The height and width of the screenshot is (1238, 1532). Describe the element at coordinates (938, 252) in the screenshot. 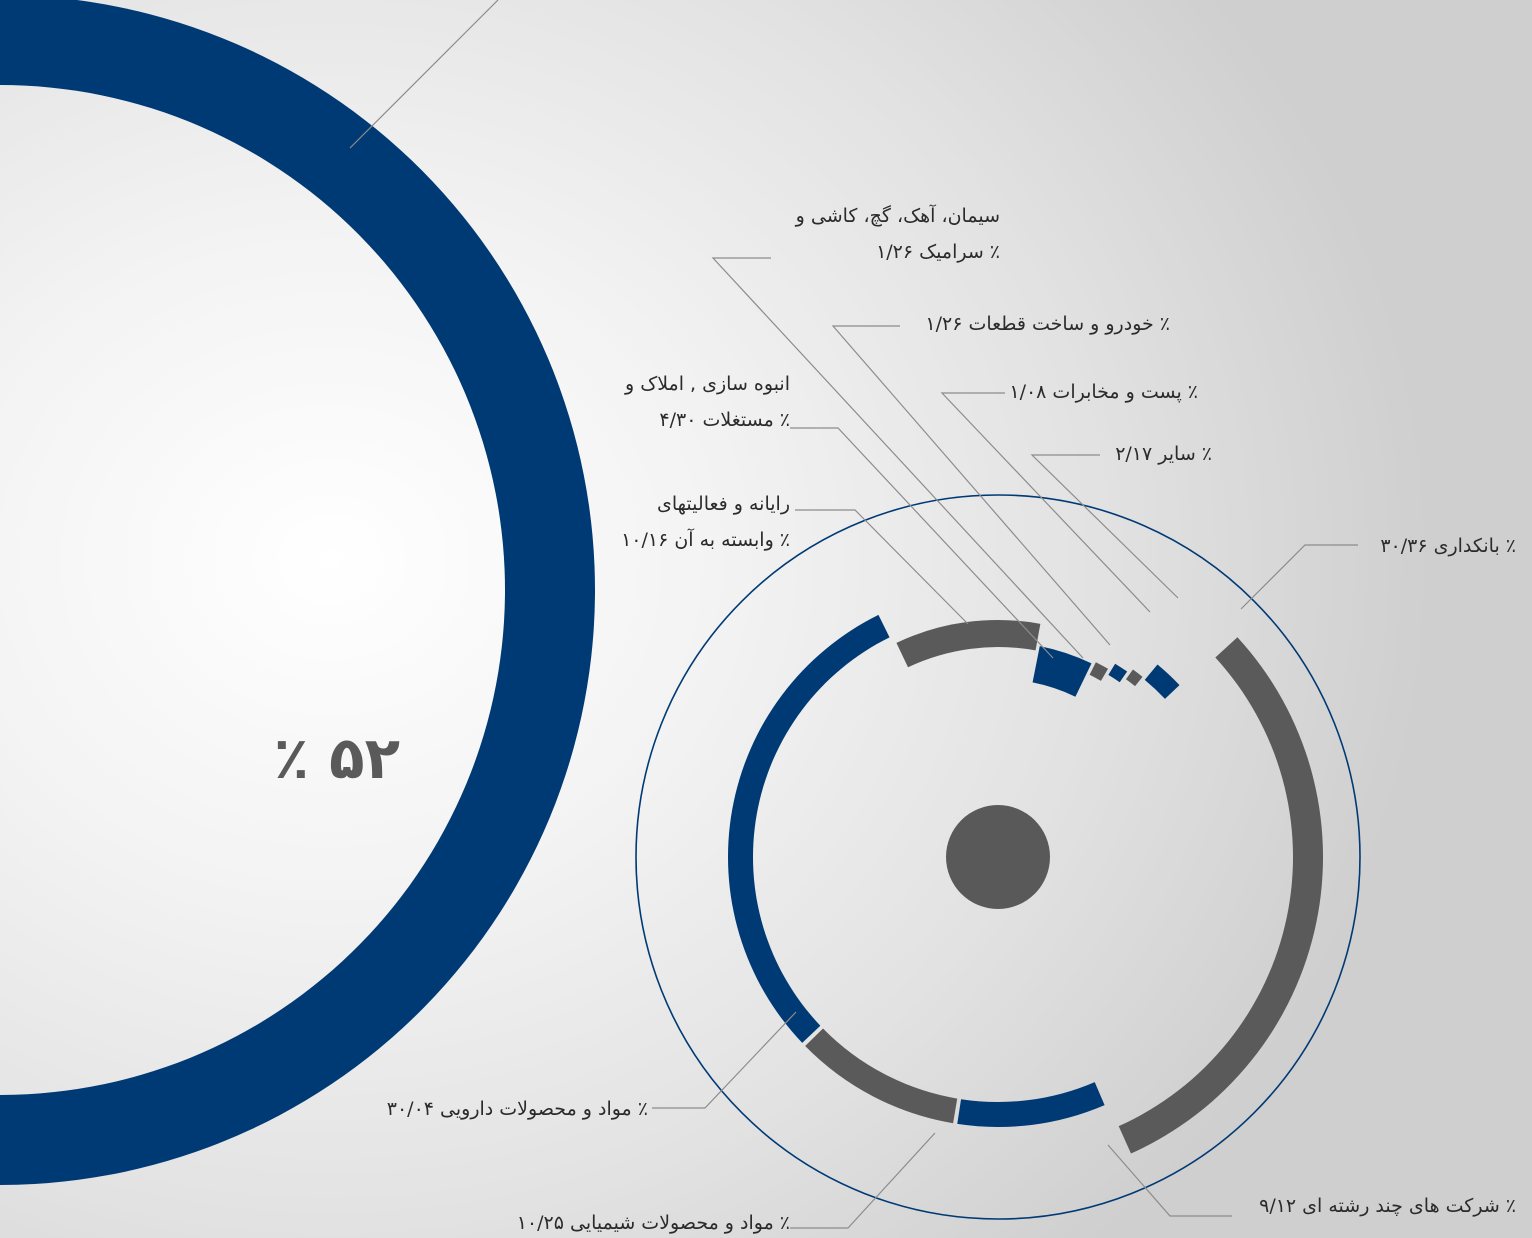

I see `slice-label: سرامیک ۱/۲۶ ٪` at that location.